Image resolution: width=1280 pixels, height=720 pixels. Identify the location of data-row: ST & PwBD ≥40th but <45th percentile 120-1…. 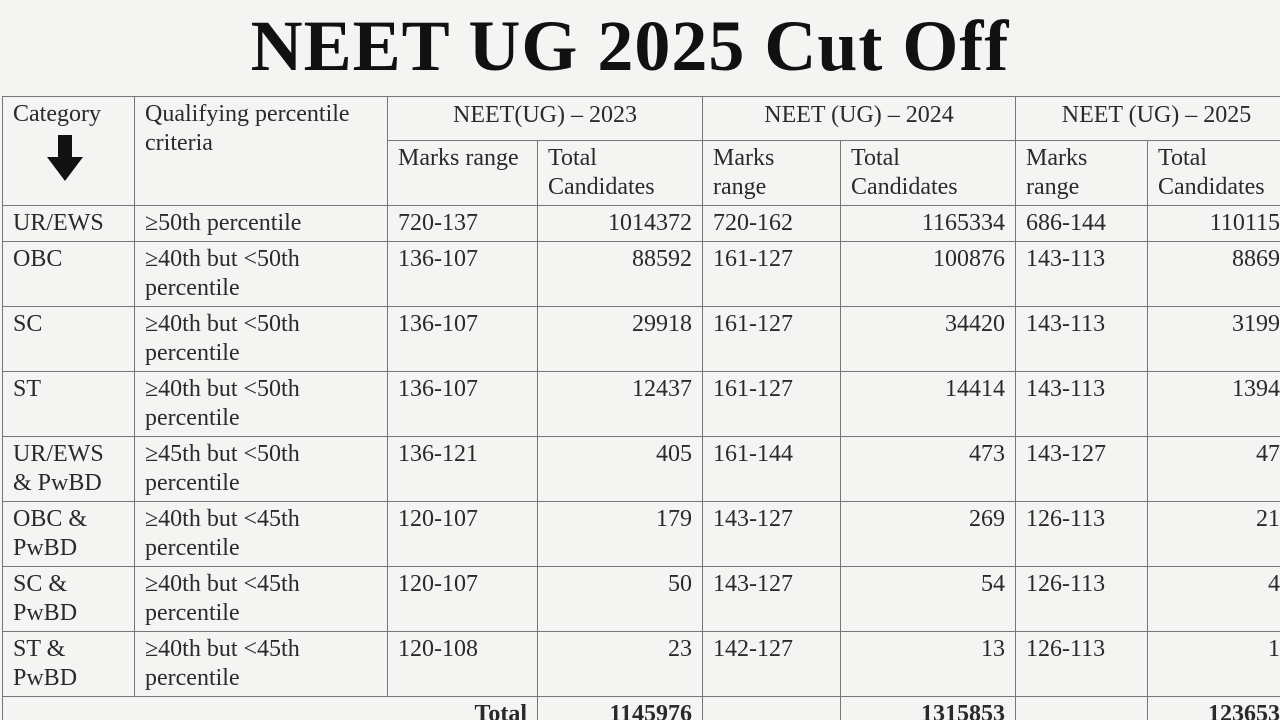
(641, 664).